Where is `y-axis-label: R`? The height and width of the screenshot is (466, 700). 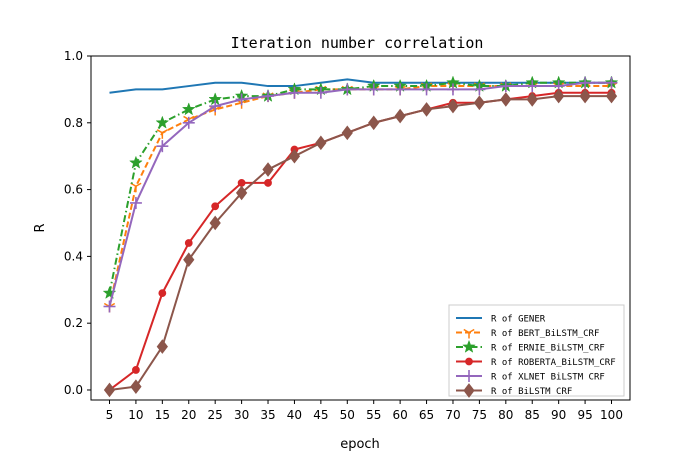 y-axis-label: R is located at coordinates (40, 227).